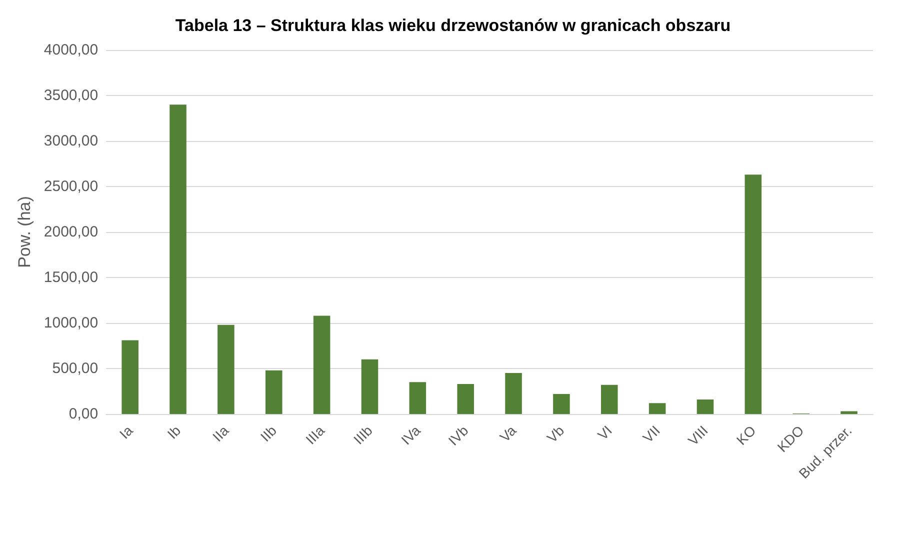  What do you see at coordinates (363, 435) in the screenshot?
I see `x-tick-label: IIIb` at bounding box center [363, 435].